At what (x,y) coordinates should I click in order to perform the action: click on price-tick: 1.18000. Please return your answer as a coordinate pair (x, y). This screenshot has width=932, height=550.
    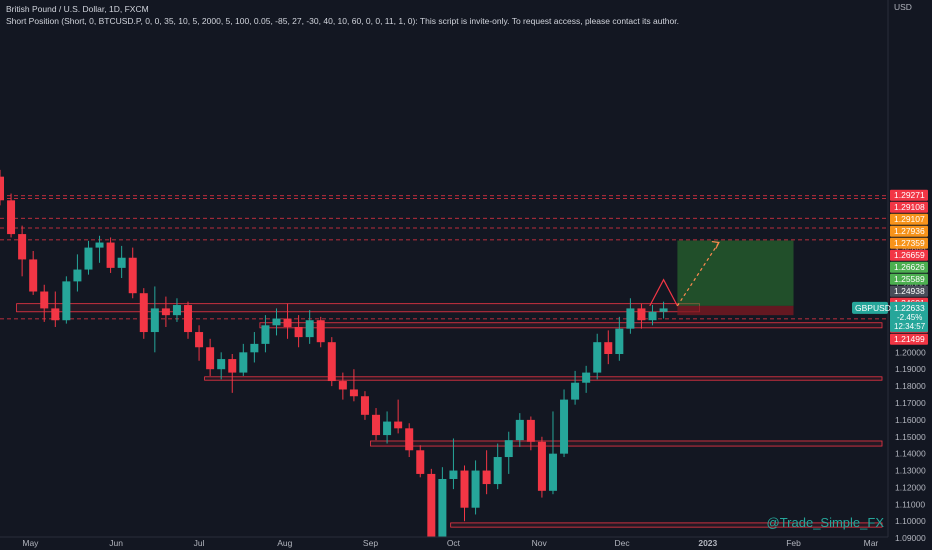
    Looking at the image, I should click on (910, 386).